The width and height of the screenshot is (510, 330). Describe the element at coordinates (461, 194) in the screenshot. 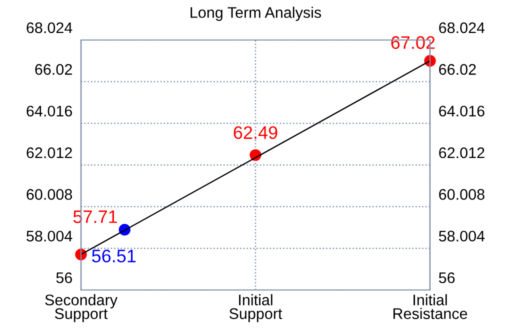

I see `y2-tick-label: 60.008` at that location.